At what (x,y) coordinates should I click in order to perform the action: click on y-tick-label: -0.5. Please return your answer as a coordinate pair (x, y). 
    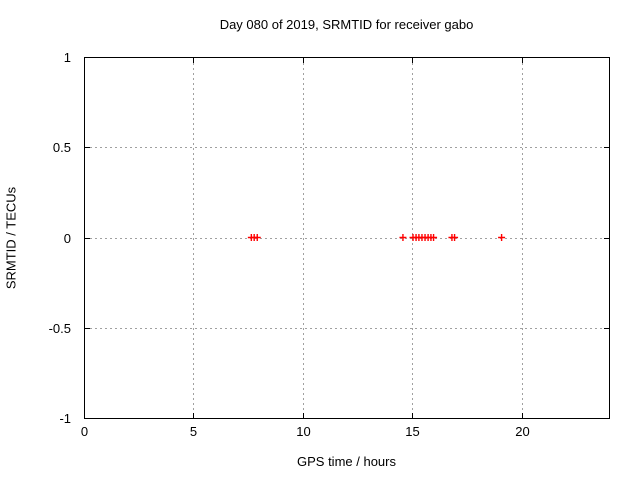
    Looking at the image, I should click on (60, 328).